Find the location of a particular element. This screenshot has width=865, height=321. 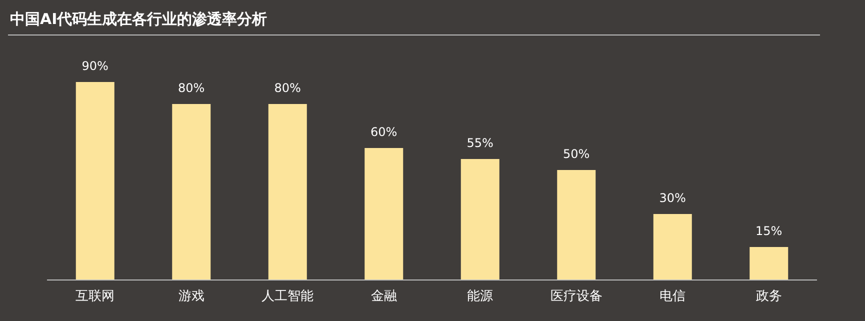

data-label: 55% is located at coordinates (480, 143).